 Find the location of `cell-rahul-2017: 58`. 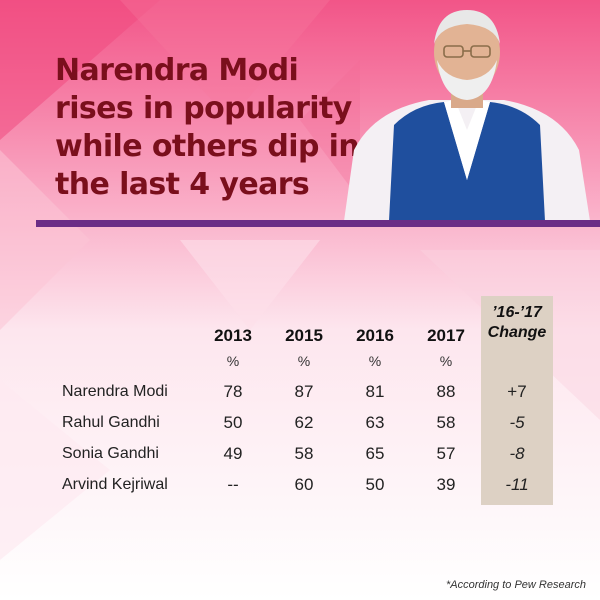

cell-rahul-2017: 58 is located at coordinates (446, 422).